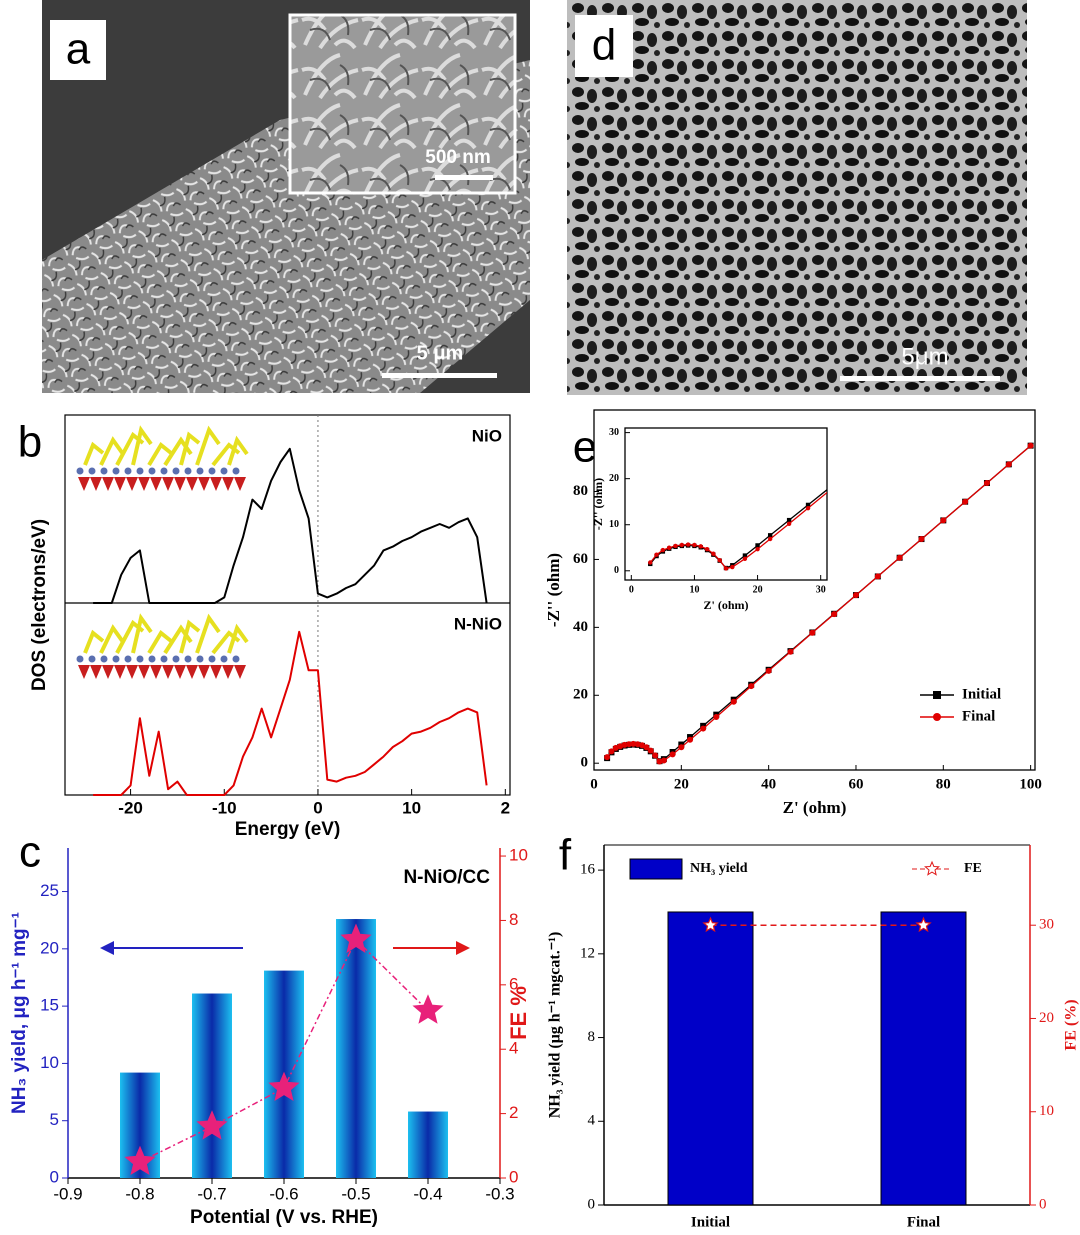 The image size is (1080, 1235). Describe the element at coordinates (49, 890) in the screenshot. I see `y-tick-label: 25` at that location.